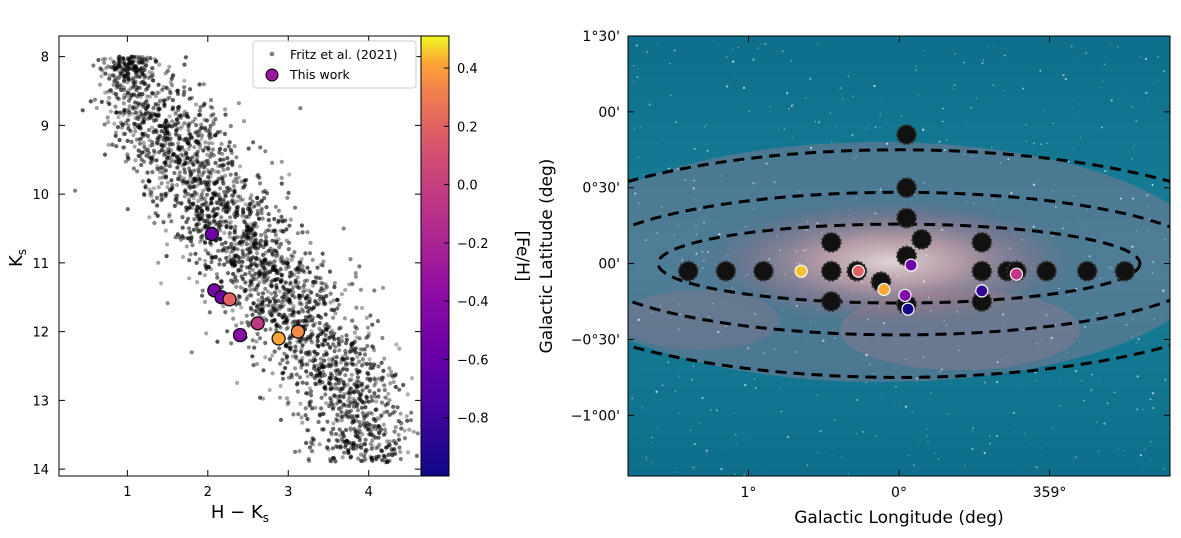 Image resolution: width=1181 pixels, height=538 pixels. What do you see at coordinates (40, 333) in the screenshot?
I see `y-tick-label: 12` at bounding box center [40, 333].